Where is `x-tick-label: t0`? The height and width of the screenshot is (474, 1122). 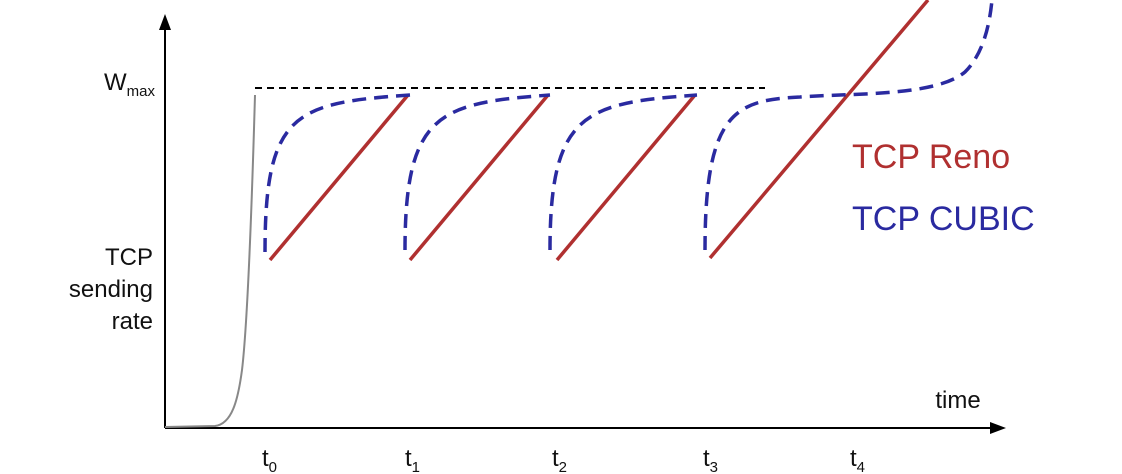 x-tick-label: t0 is located at coordinates (269, 459).